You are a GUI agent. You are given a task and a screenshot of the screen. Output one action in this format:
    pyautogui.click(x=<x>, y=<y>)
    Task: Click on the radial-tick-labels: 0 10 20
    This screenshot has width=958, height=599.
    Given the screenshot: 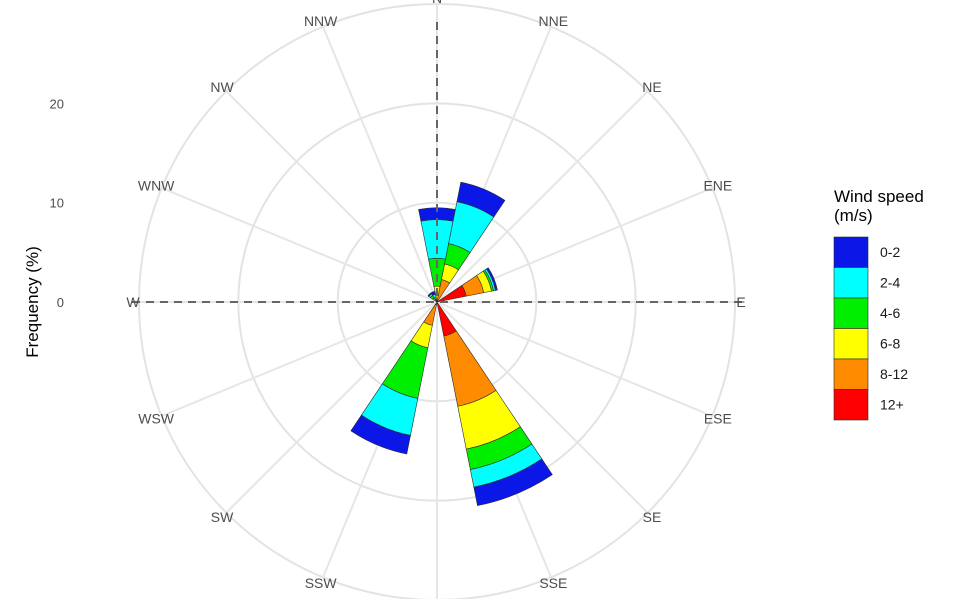 What is the action you would take?
    pyautogui.click(x=57, y=203)
    